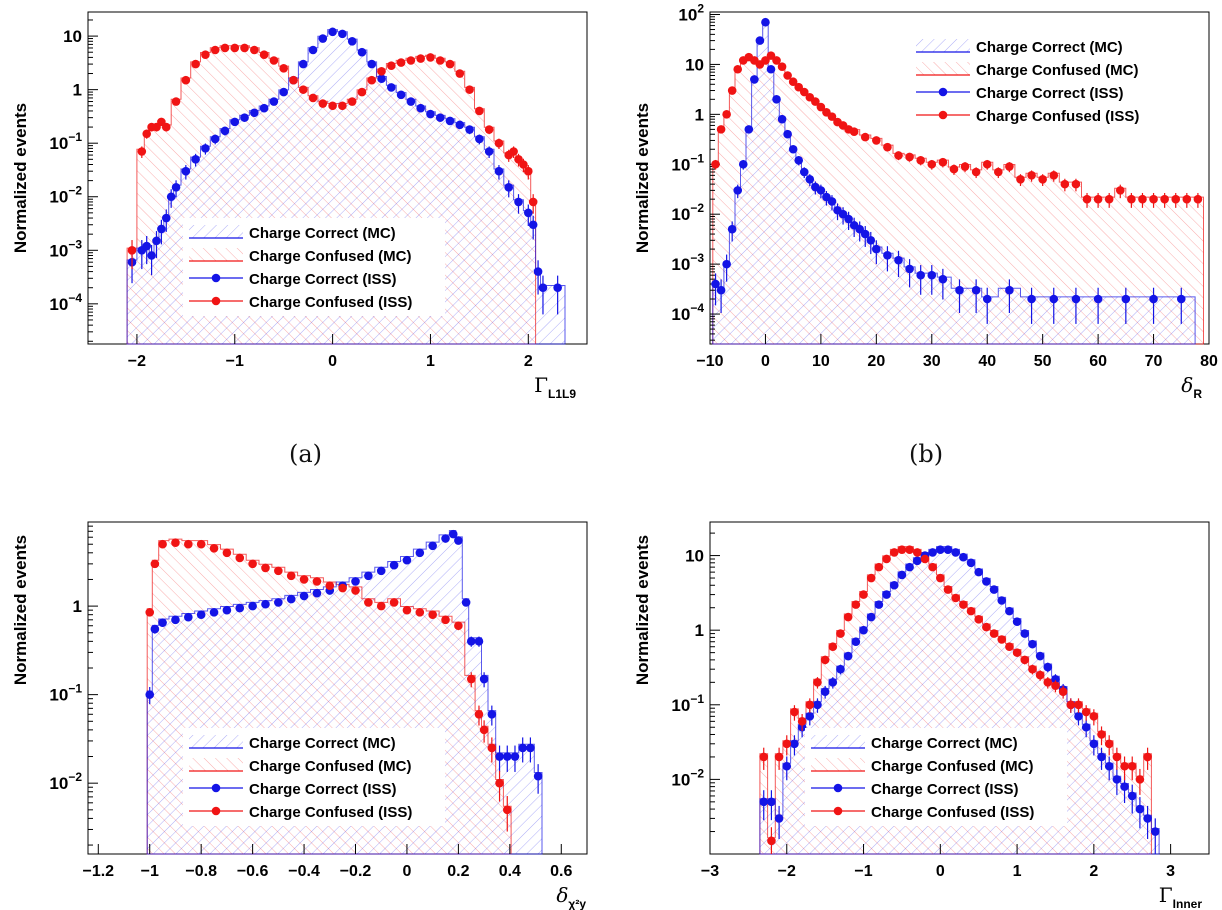 The width and height of the screenshot is (1222, 910). Describe the element at coordinates (694, 556) in the screenshot. I see `y-tick-label: 10` at that location.